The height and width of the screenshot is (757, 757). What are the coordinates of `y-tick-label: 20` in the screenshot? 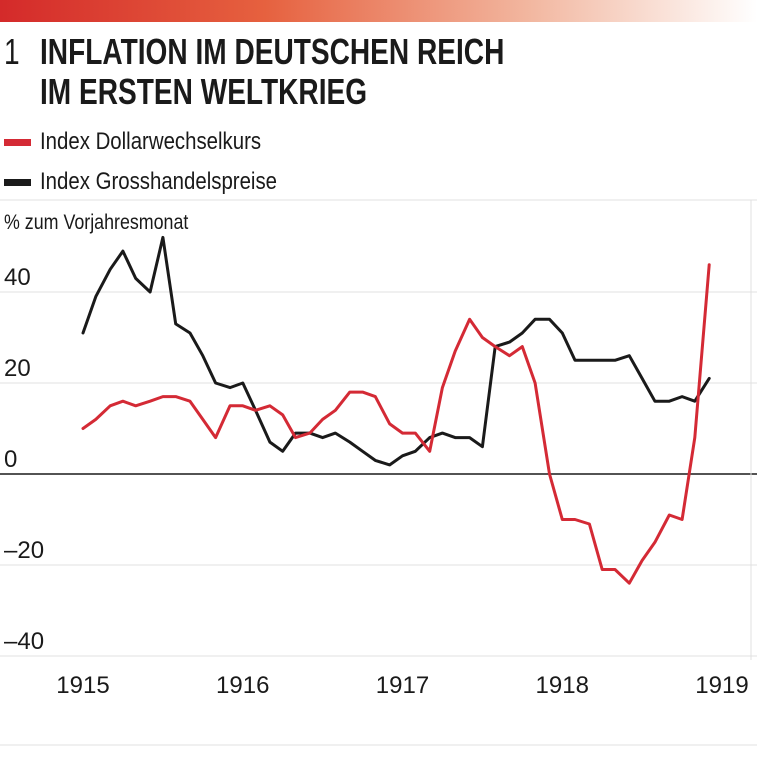 It's located at (17, 368).